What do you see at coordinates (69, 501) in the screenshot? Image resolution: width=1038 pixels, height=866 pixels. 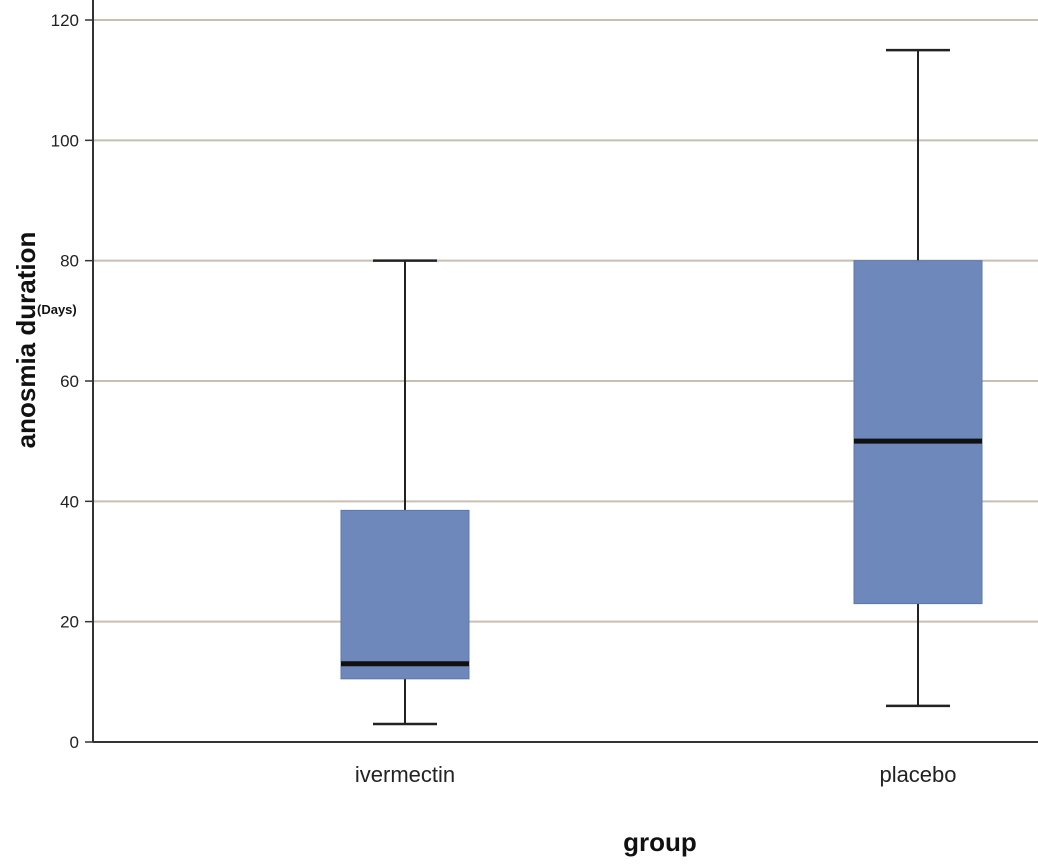 I see `y-tick-label: 40` at bounding box center [69, 501].